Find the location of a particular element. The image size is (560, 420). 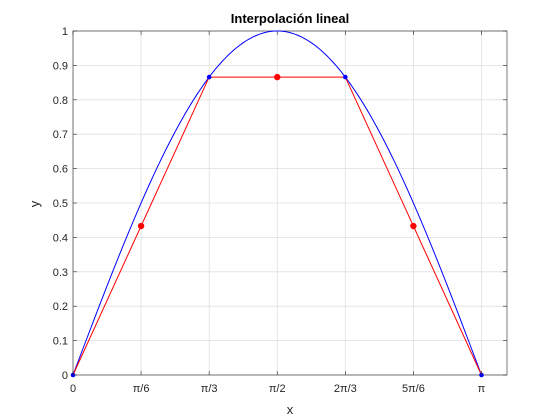

y-axis-label: y is located at coordinates (34, 203).